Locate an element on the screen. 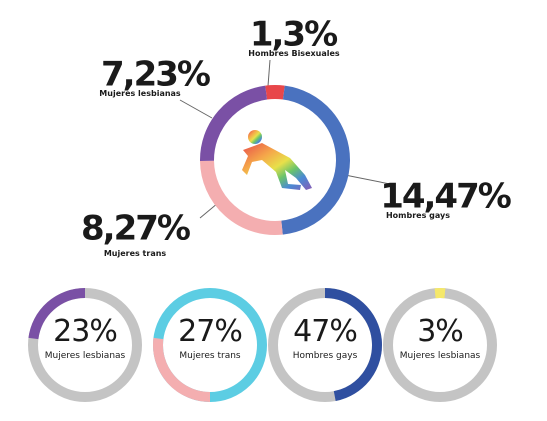 This screenshot has height=421, width=547. value-label: 7,23% is located at coordinates (155, 75).